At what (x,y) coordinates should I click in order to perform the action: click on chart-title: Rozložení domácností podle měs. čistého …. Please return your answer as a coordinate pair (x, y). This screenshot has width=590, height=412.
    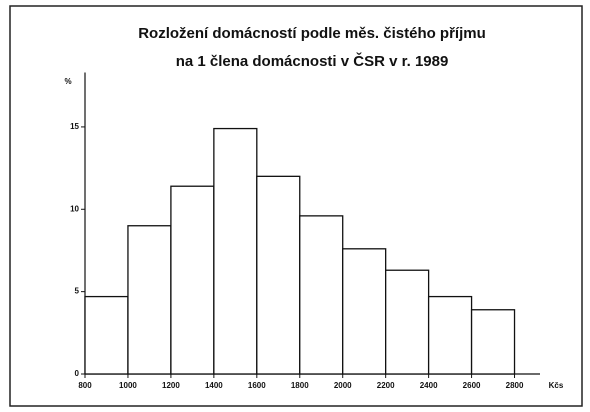
    Looking at the image, I should click on (312, 33).